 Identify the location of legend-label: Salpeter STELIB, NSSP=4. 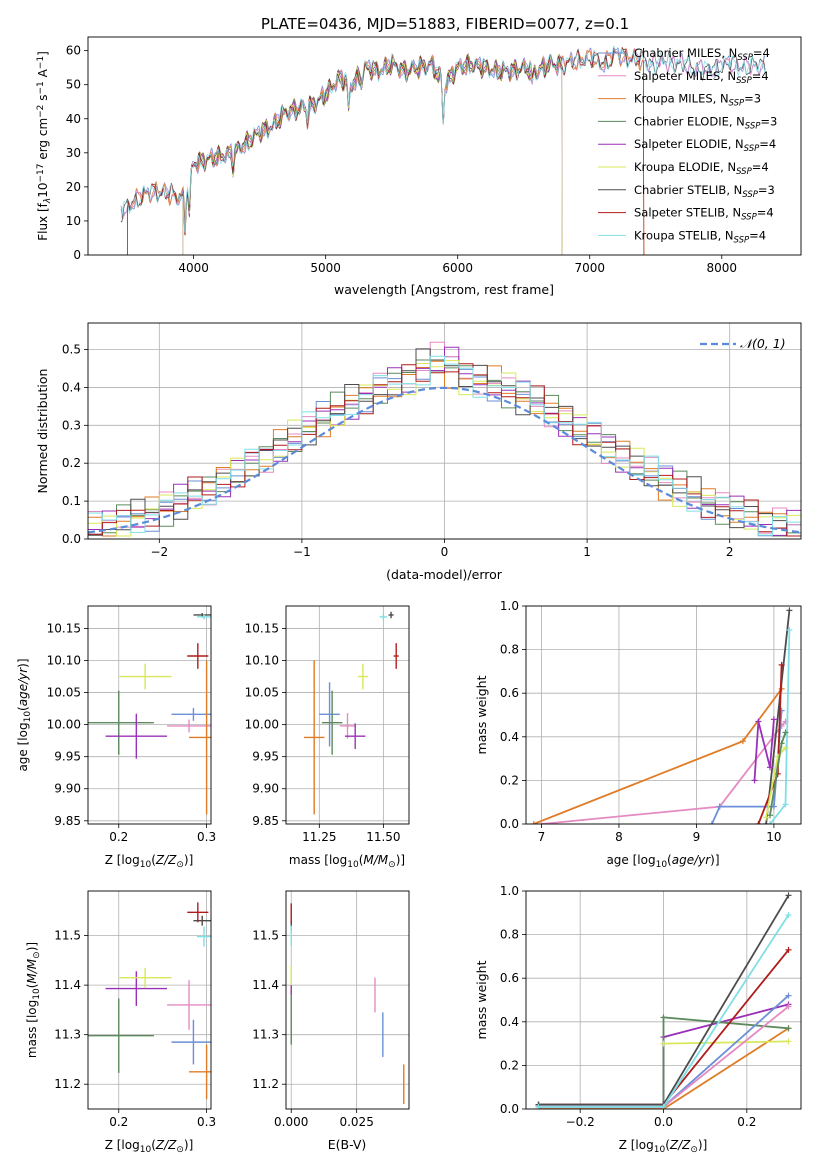
(704, 214).